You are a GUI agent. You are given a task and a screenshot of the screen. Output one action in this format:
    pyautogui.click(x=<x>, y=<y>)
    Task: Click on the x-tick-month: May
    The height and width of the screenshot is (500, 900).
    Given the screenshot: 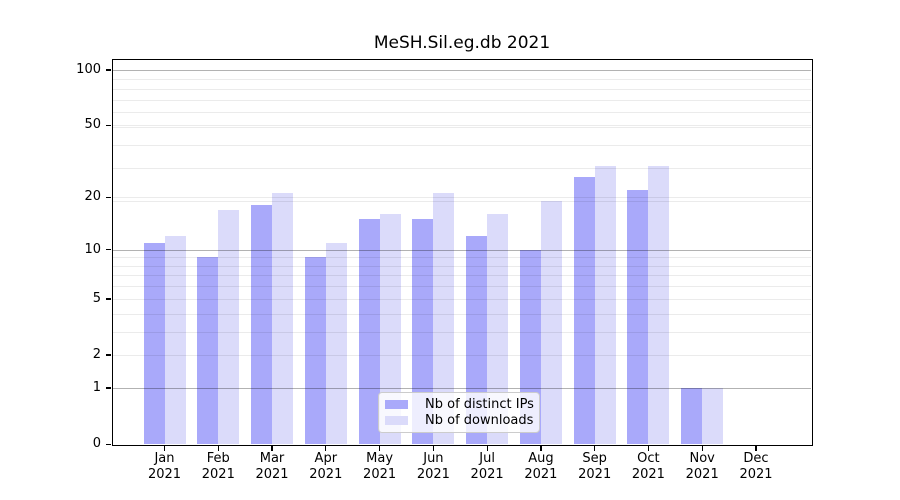 What is the action you would take?
    pyautogui.click(x=380, y=458)
    